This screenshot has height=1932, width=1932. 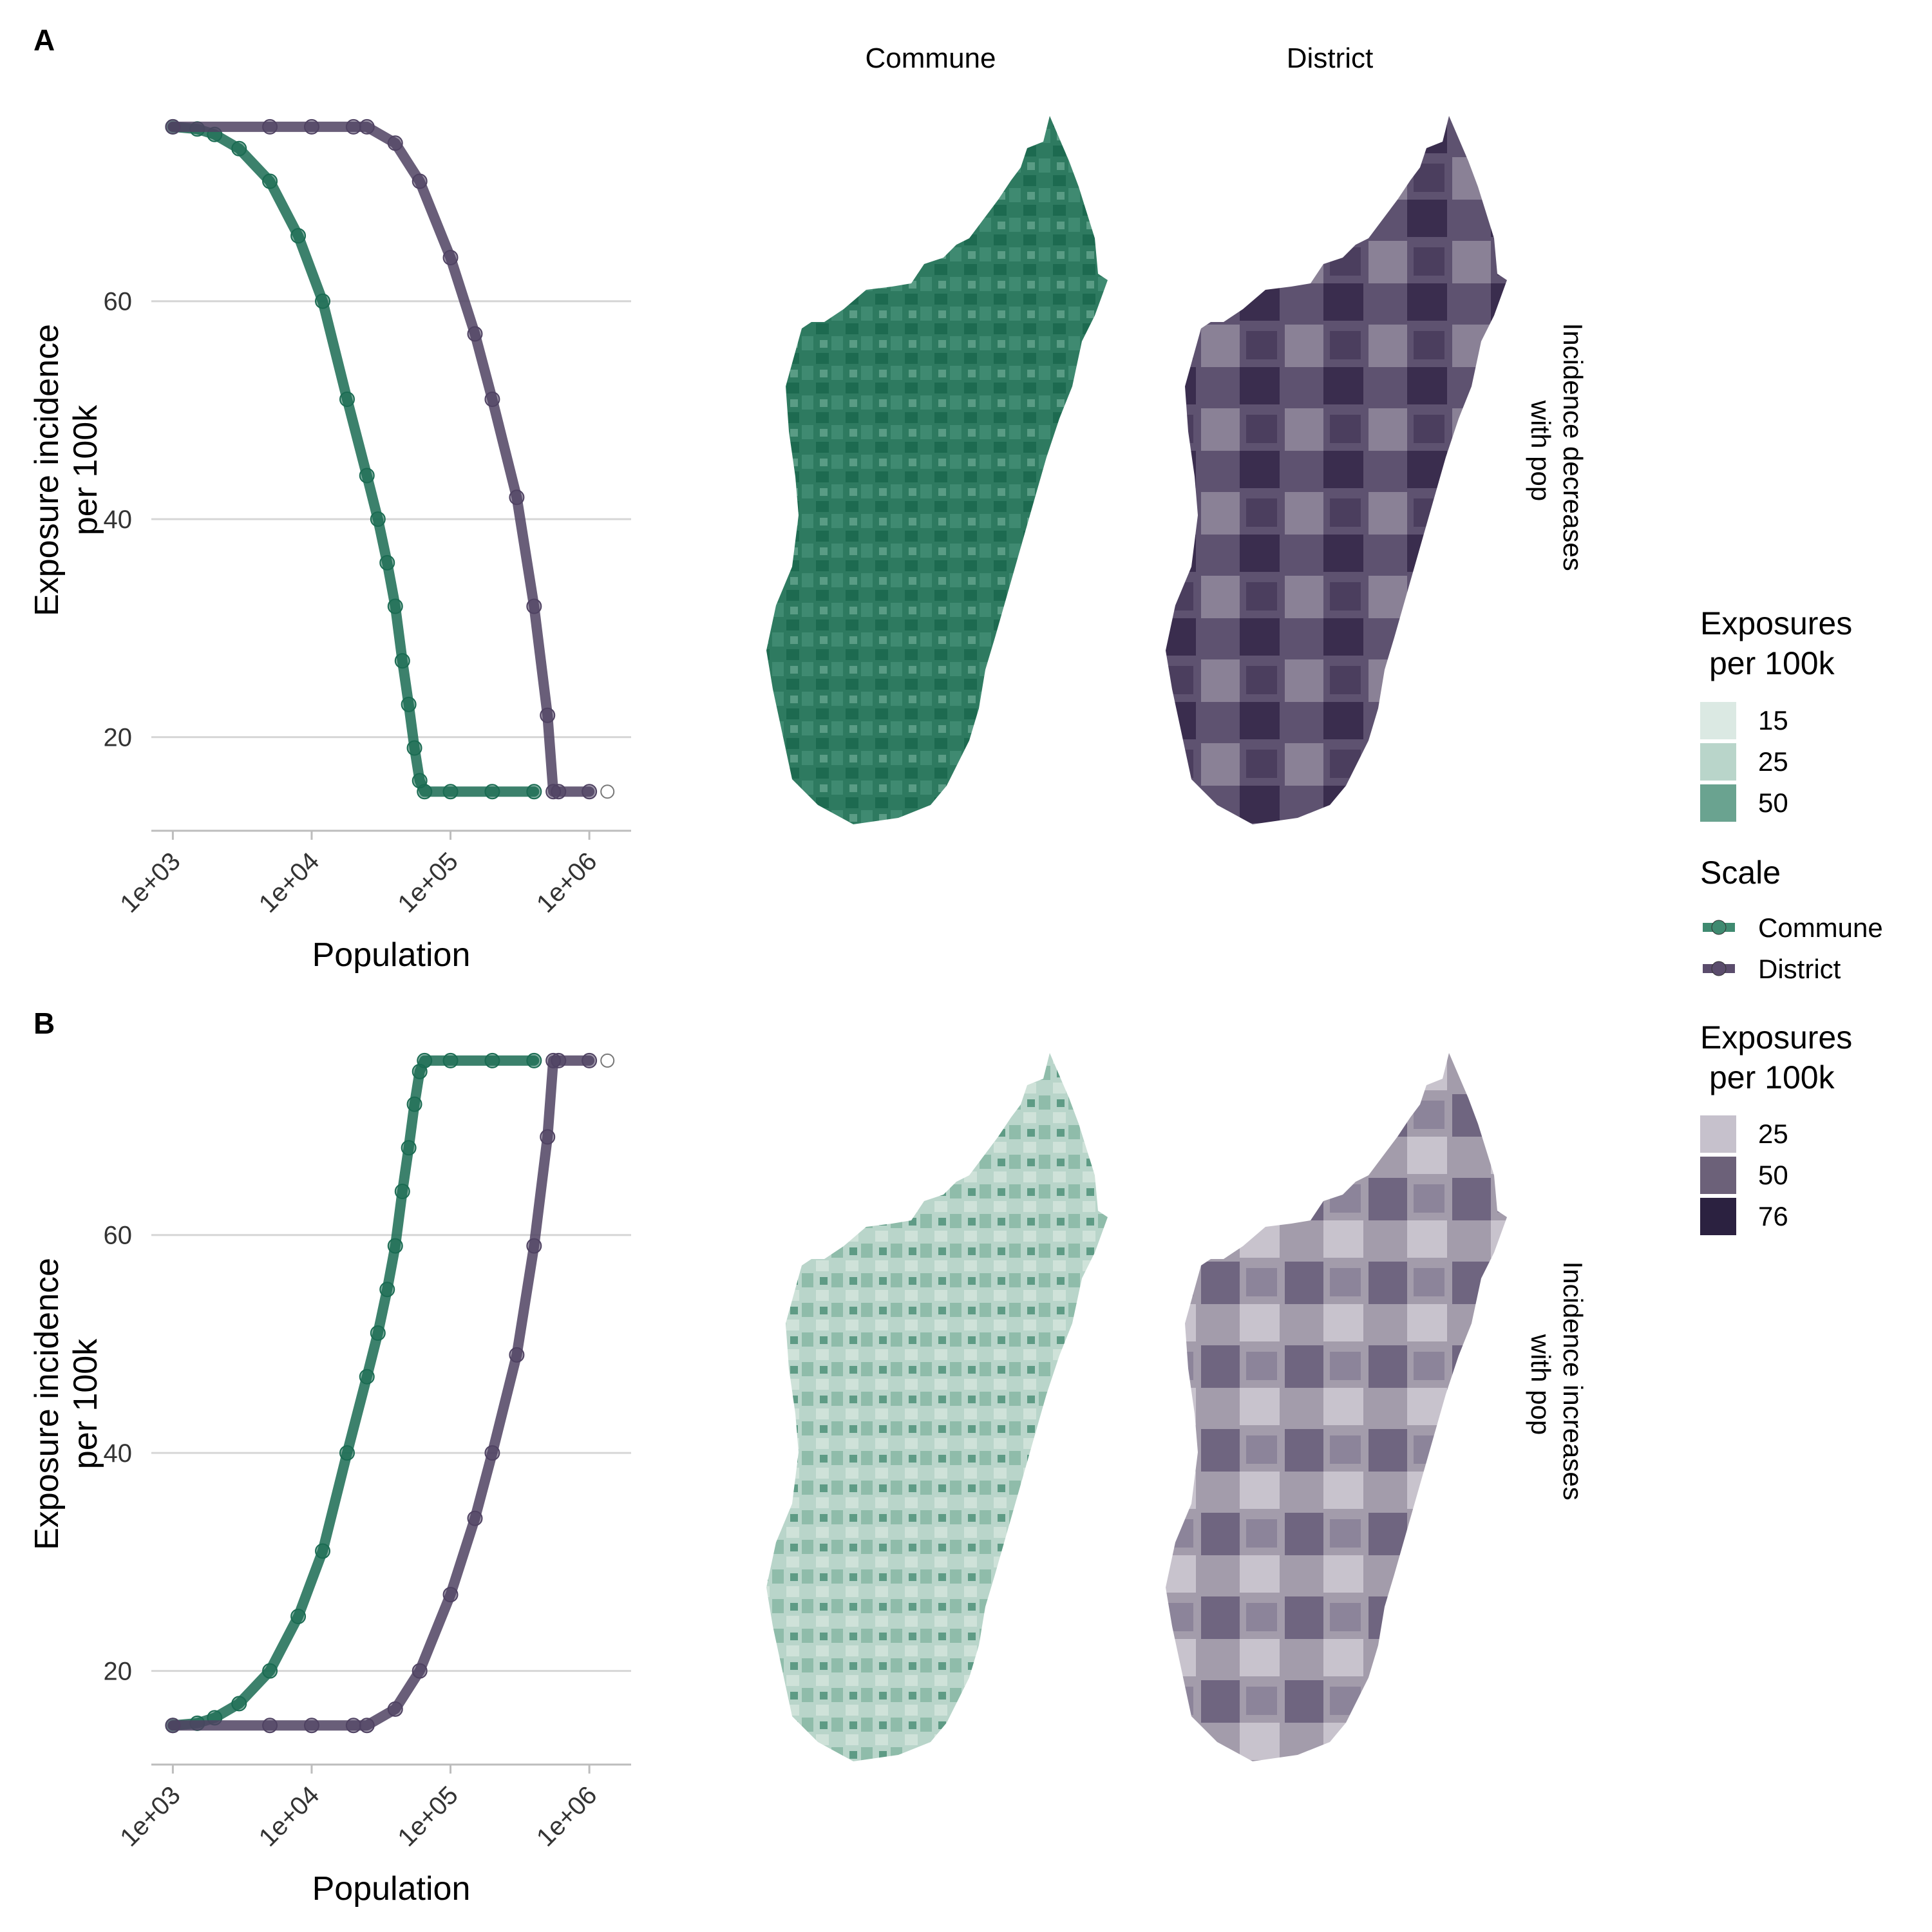 What do you see at coordinates (85, 469) in the screenshot?
I see `y-axis-title-line: per 100k` at bounding box center [85, 469].